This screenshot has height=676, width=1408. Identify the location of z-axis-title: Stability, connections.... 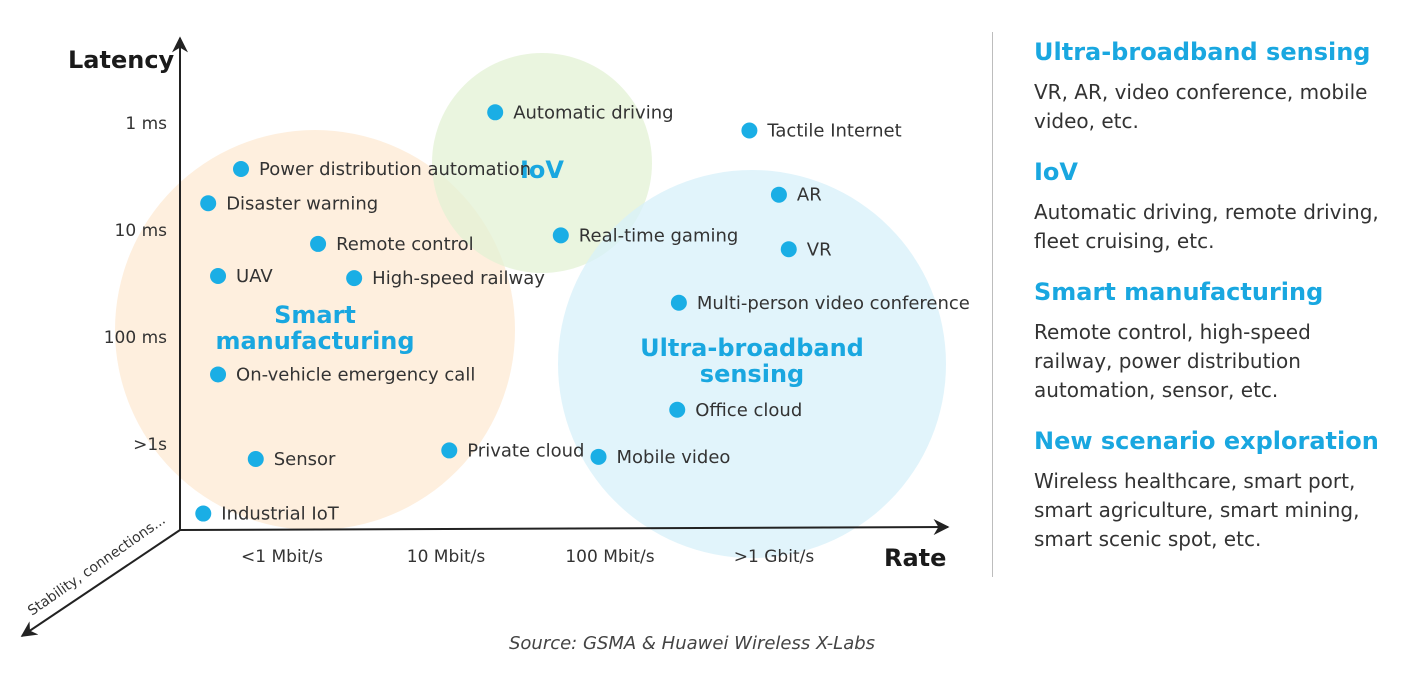
(96, 565).